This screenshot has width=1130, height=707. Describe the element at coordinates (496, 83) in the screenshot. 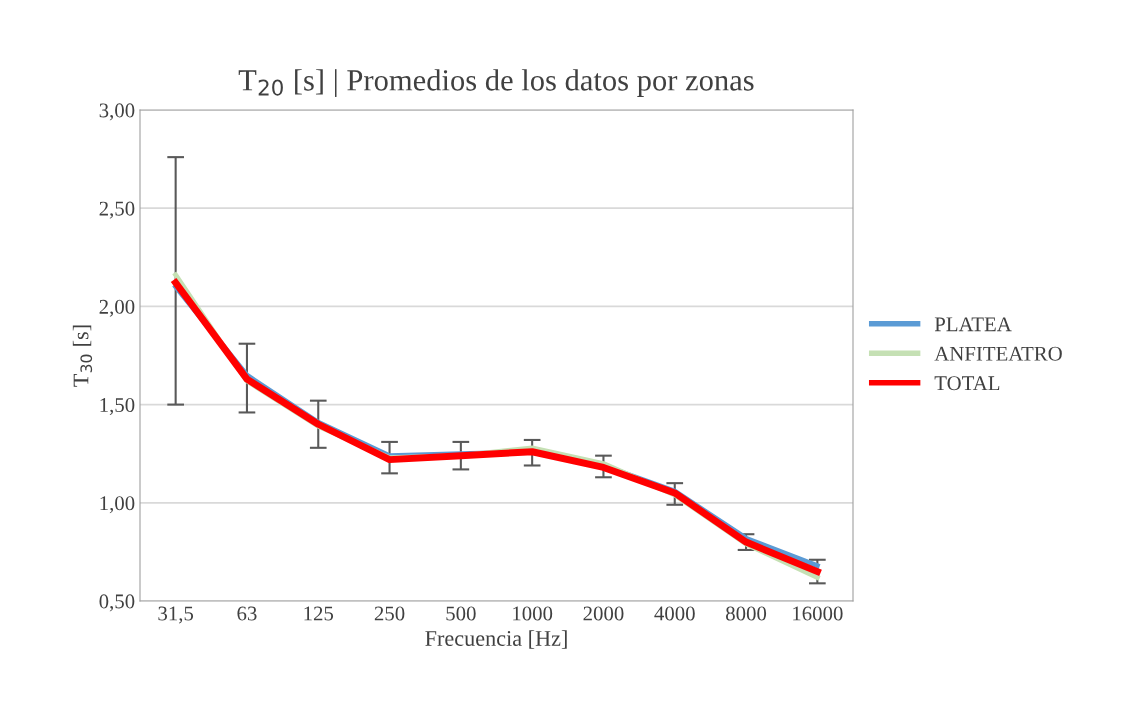

I see `chart-title: T$_{20}$ [s] | Promedios de los datos por zonas` at that location.